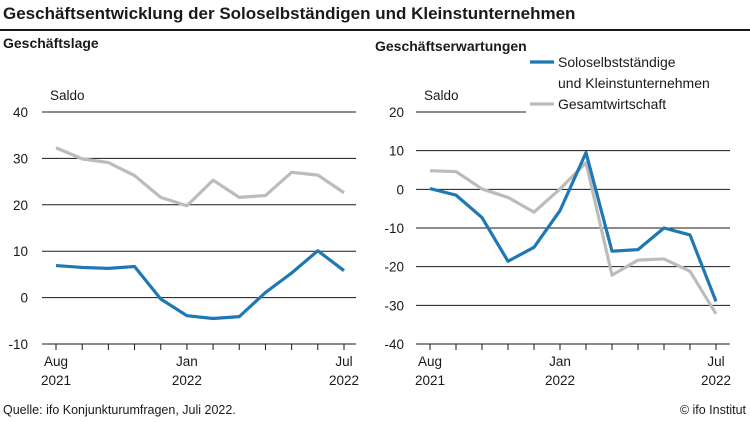 This screenshot has height=422, width=750. What do you see at coordinates (430, 380) in the screenshot?
I see `right-x-tick-label-year: 2021` at bounding box center [430, 380].